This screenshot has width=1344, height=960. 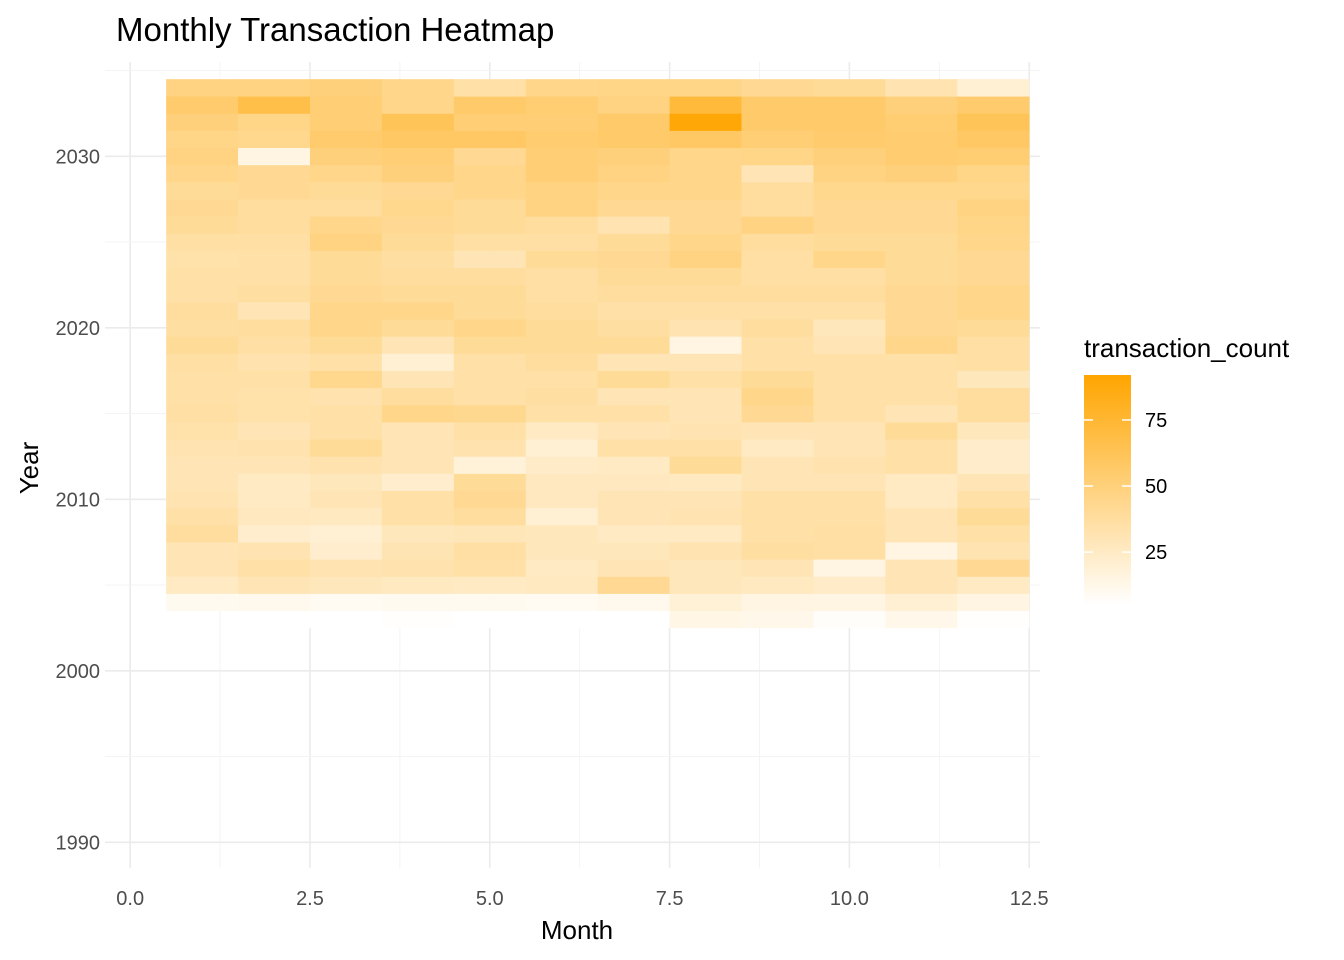 What do you see at coordinates (78, 672) in the screenshot?
I see `y-tick-label: 2000` at bounding box center [78, 672].